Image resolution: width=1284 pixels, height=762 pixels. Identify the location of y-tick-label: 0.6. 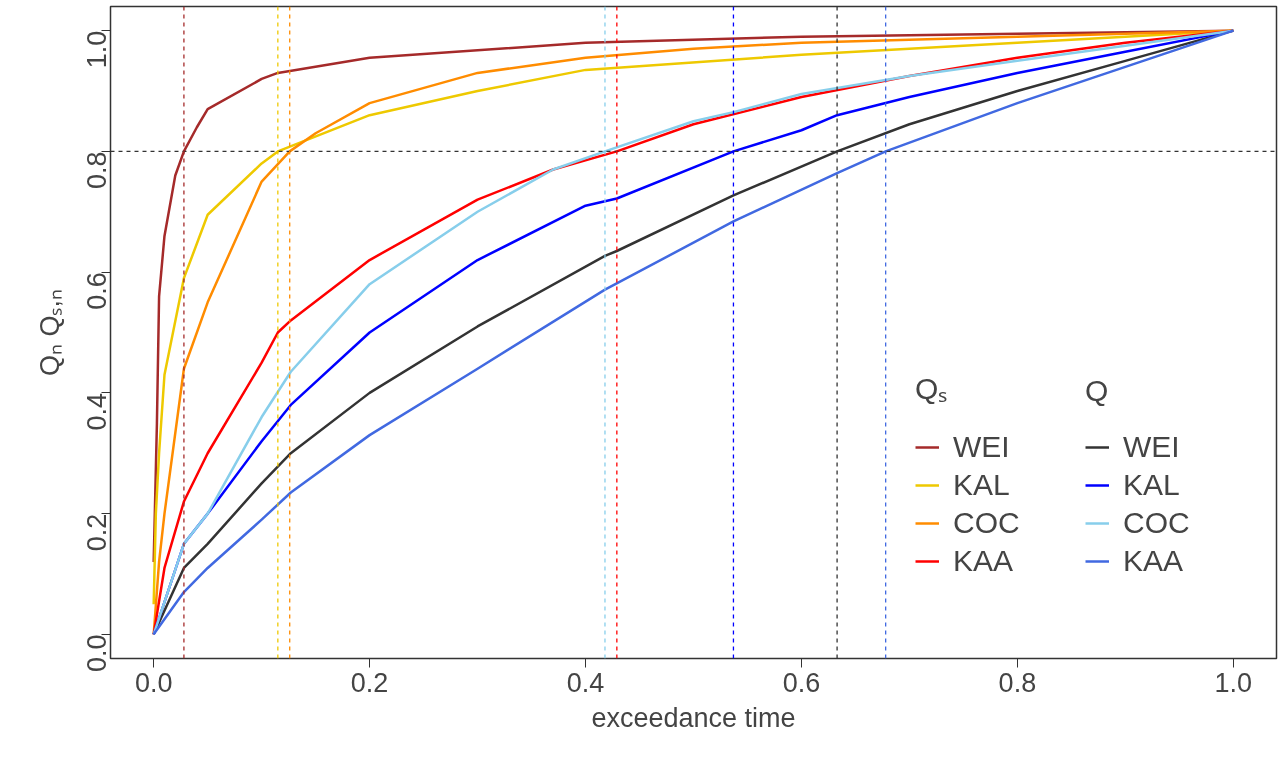
(97, 291).